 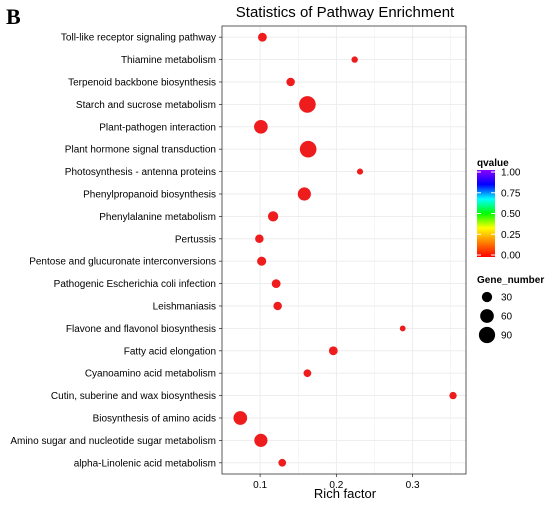 What do you see at coordinates (507, 336) in the screenshot?
I see `gene-number-legend-label: 90` at bounding box center [507, 336].